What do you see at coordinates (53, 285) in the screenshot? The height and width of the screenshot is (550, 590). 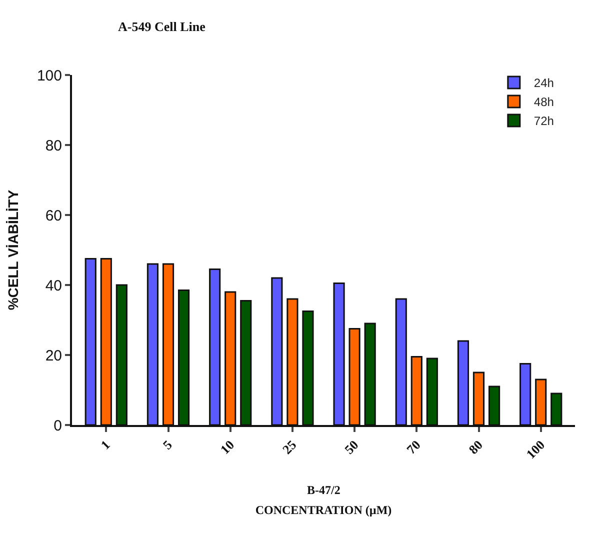 I see `y-tick-label: 40` at bounding box center [53, 285].